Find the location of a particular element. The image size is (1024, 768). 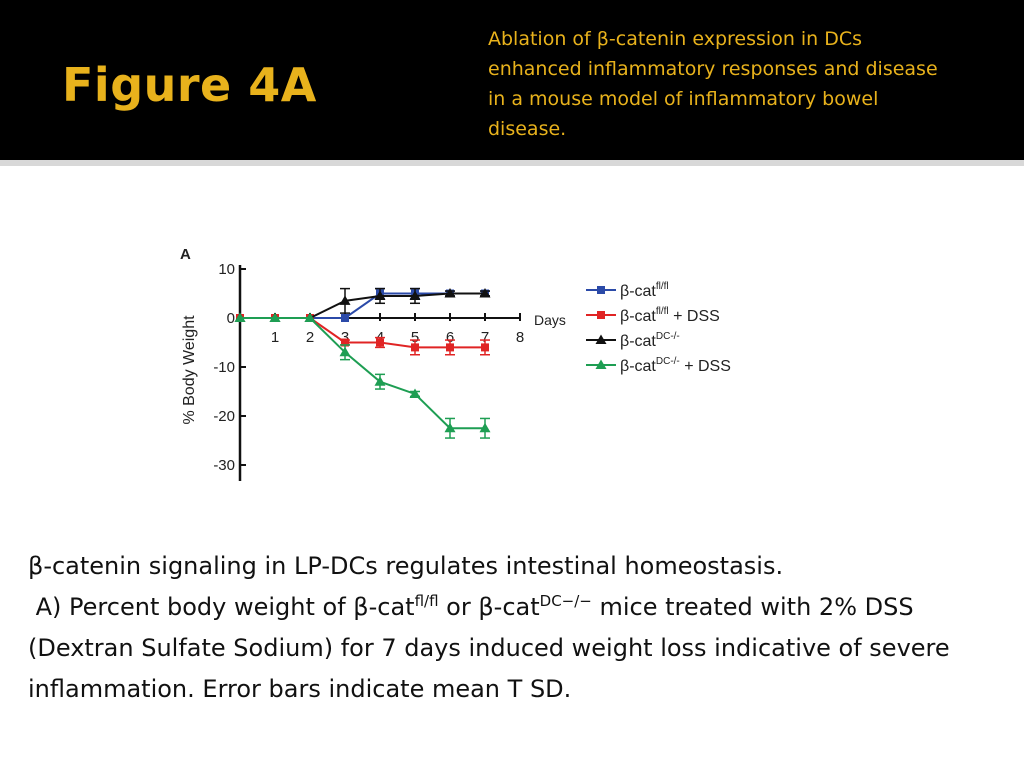

x-tick-label: 6 is located at coordinates (450, 337).